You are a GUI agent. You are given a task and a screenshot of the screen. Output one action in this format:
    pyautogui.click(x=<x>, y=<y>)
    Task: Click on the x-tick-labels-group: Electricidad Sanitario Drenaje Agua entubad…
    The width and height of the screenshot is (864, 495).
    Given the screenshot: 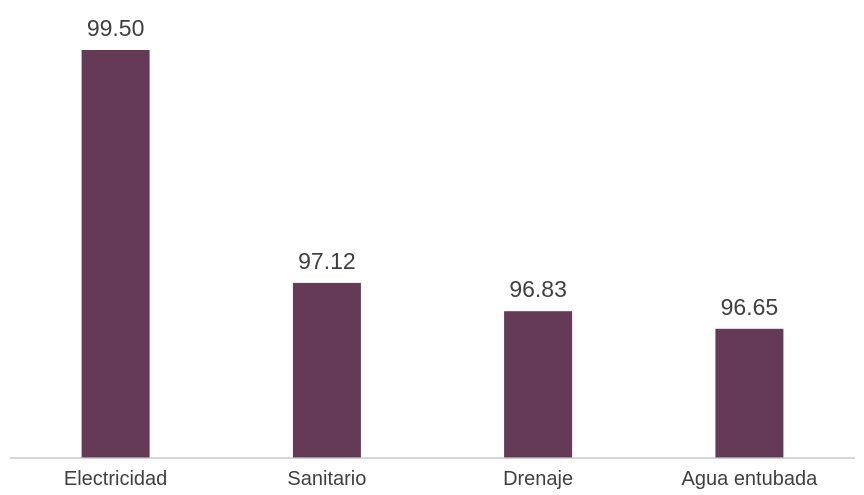 What is the action you would take?
    pyautogui.click(x=441, y=479)
    